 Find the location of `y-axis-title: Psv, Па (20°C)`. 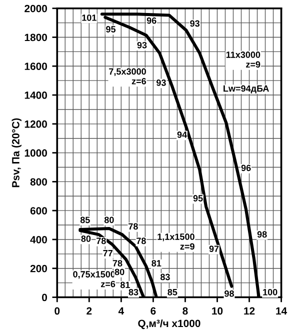

y-axis-title: Psv, Па (20°C) is located at coordinates (17, 153).